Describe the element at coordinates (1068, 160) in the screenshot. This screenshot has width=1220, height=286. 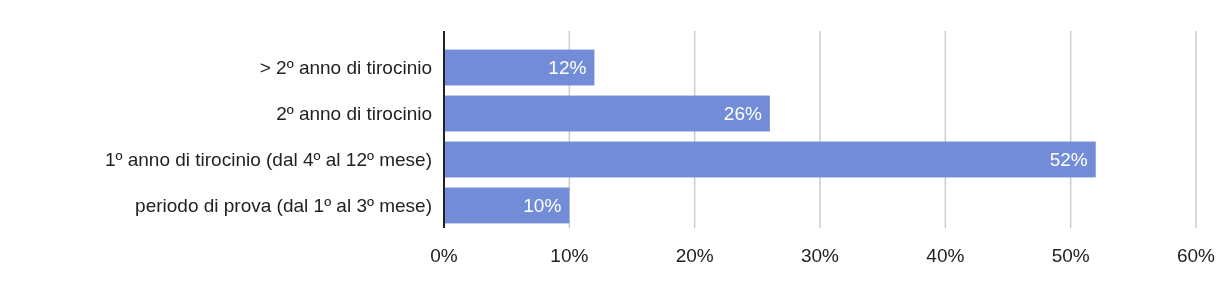
I see `data-label: 52%` at that location.